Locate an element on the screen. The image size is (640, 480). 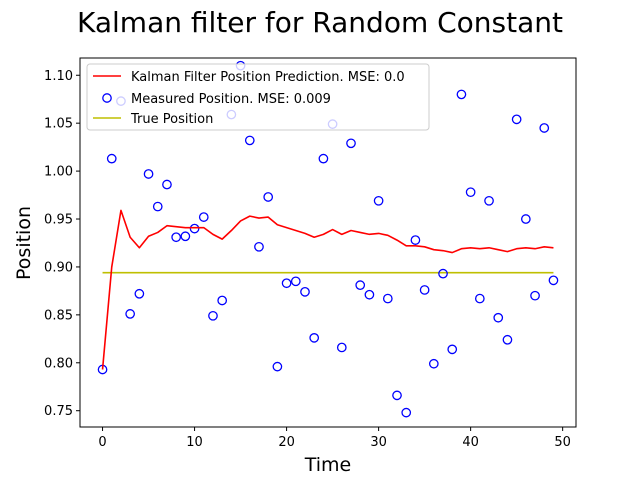
y-tick-label: 0.75 is located at coordinates (58, 411).